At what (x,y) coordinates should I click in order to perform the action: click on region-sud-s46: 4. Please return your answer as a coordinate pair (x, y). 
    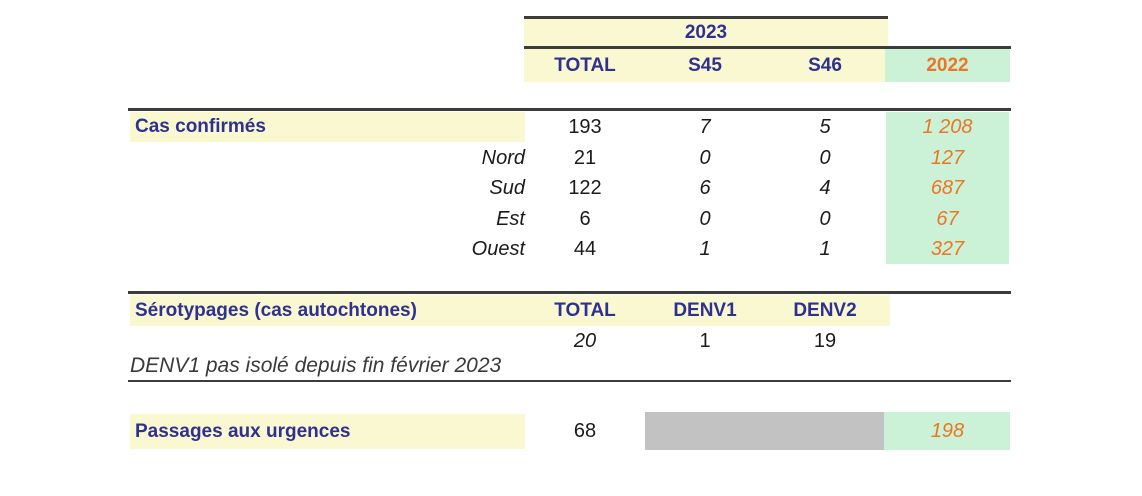
    Looking at the image, I should click on (825, 187).